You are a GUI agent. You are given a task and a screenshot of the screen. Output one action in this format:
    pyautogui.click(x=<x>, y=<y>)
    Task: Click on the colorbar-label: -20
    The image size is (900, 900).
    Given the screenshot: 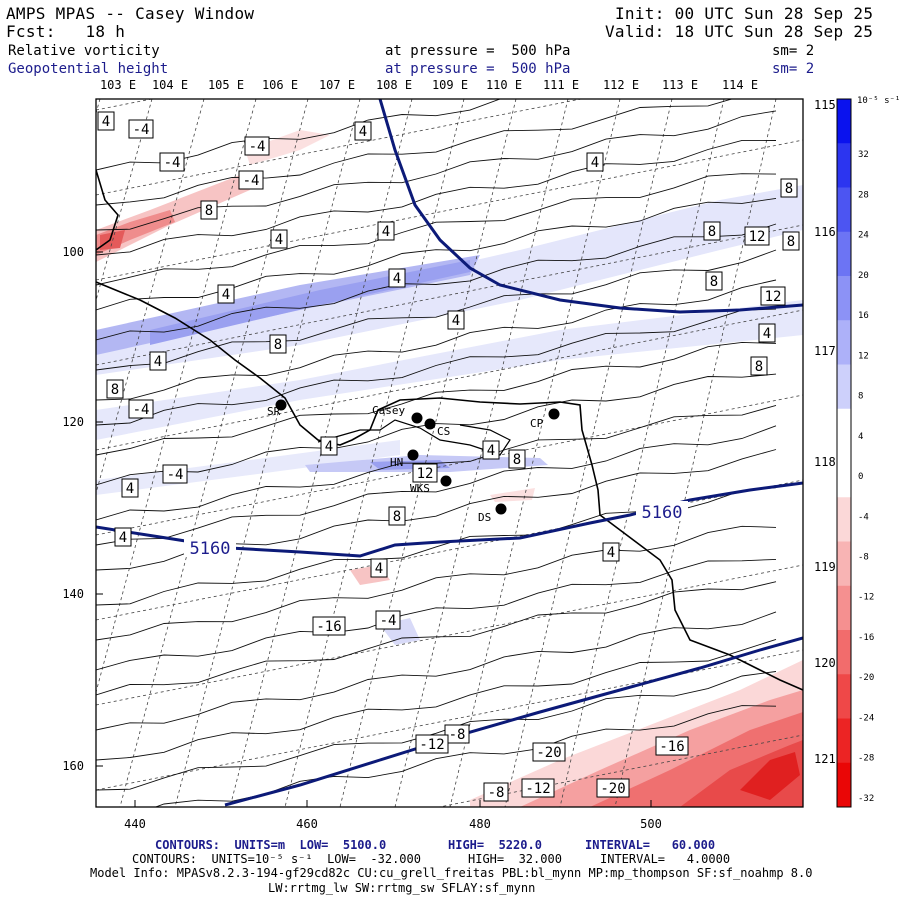 What is the action you would take?
    pyautogui.click(x=866, y=678)
    